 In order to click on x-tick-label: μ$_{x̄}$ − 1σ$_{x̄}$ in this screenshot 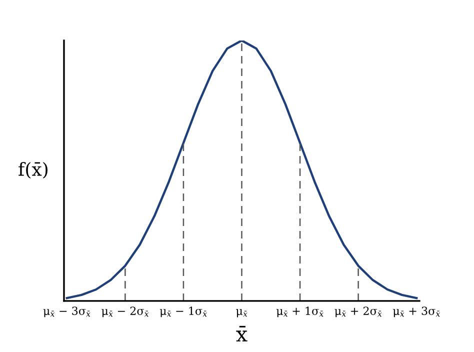, I will do `click(183, 312)`.